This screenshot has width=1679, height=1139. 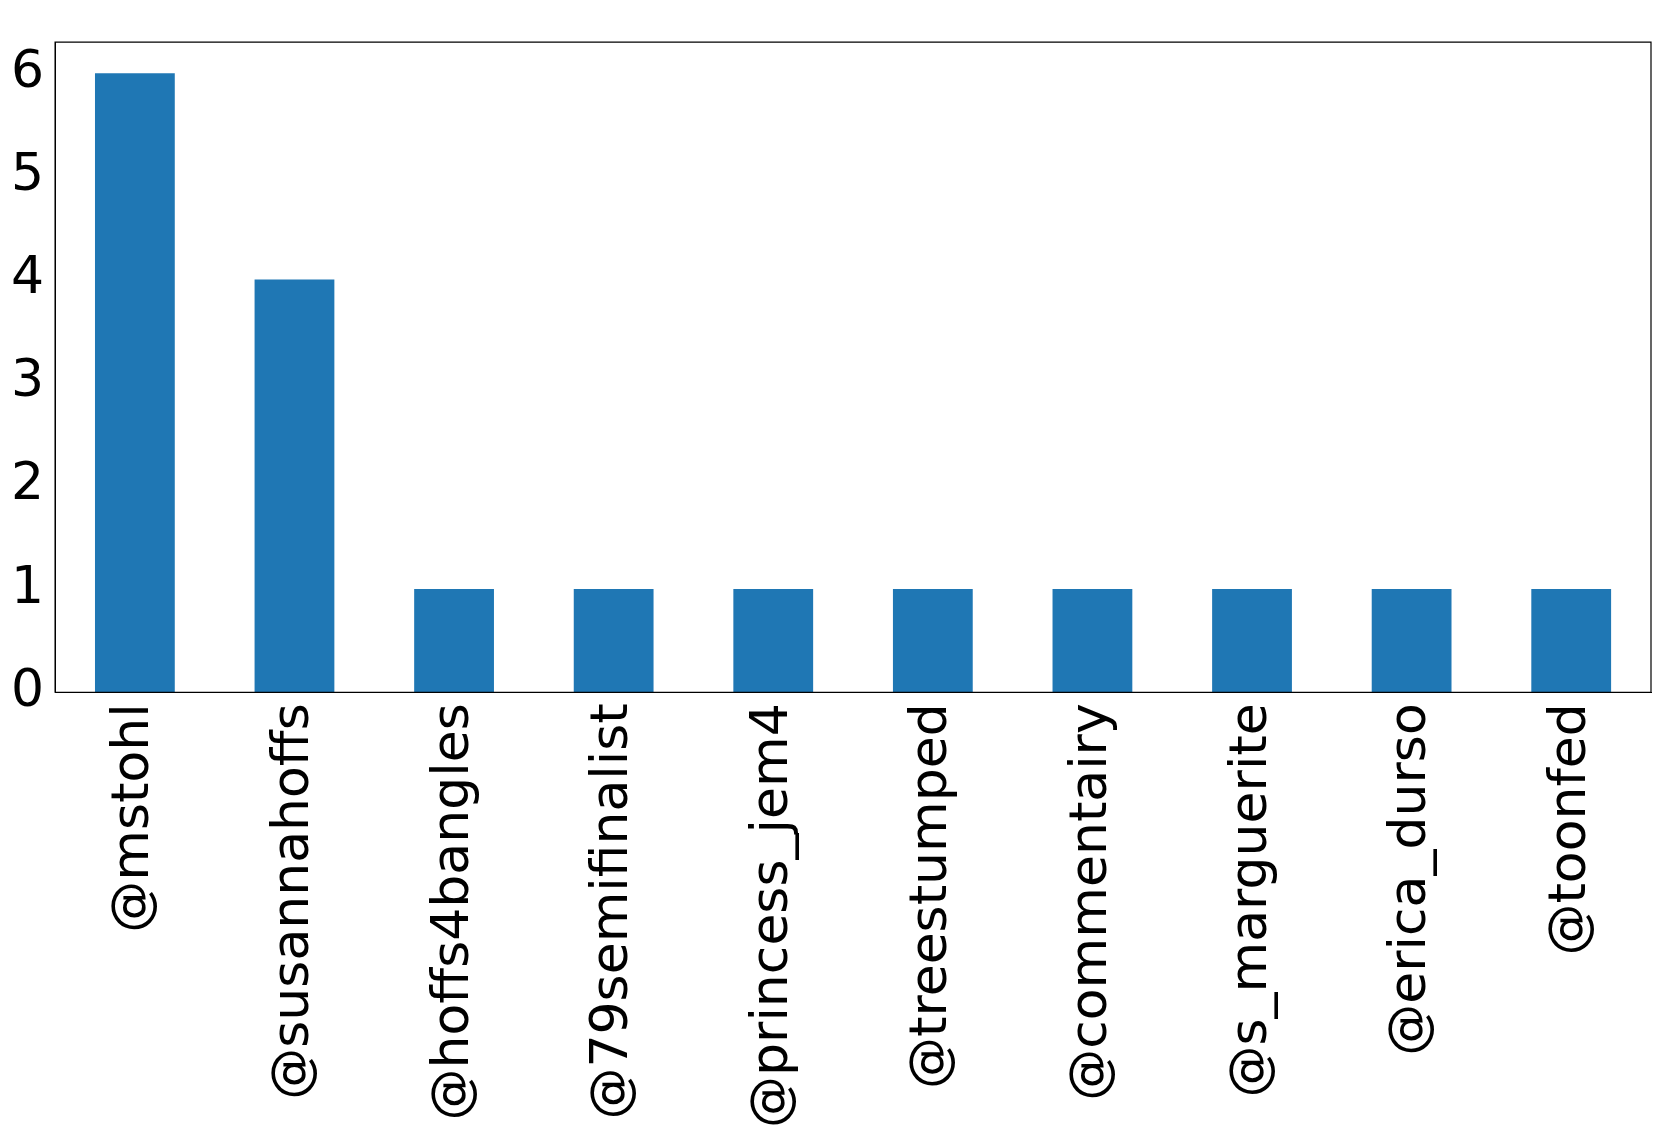 I want to click on y-tick-label: 3, so click(x=27, y=378).